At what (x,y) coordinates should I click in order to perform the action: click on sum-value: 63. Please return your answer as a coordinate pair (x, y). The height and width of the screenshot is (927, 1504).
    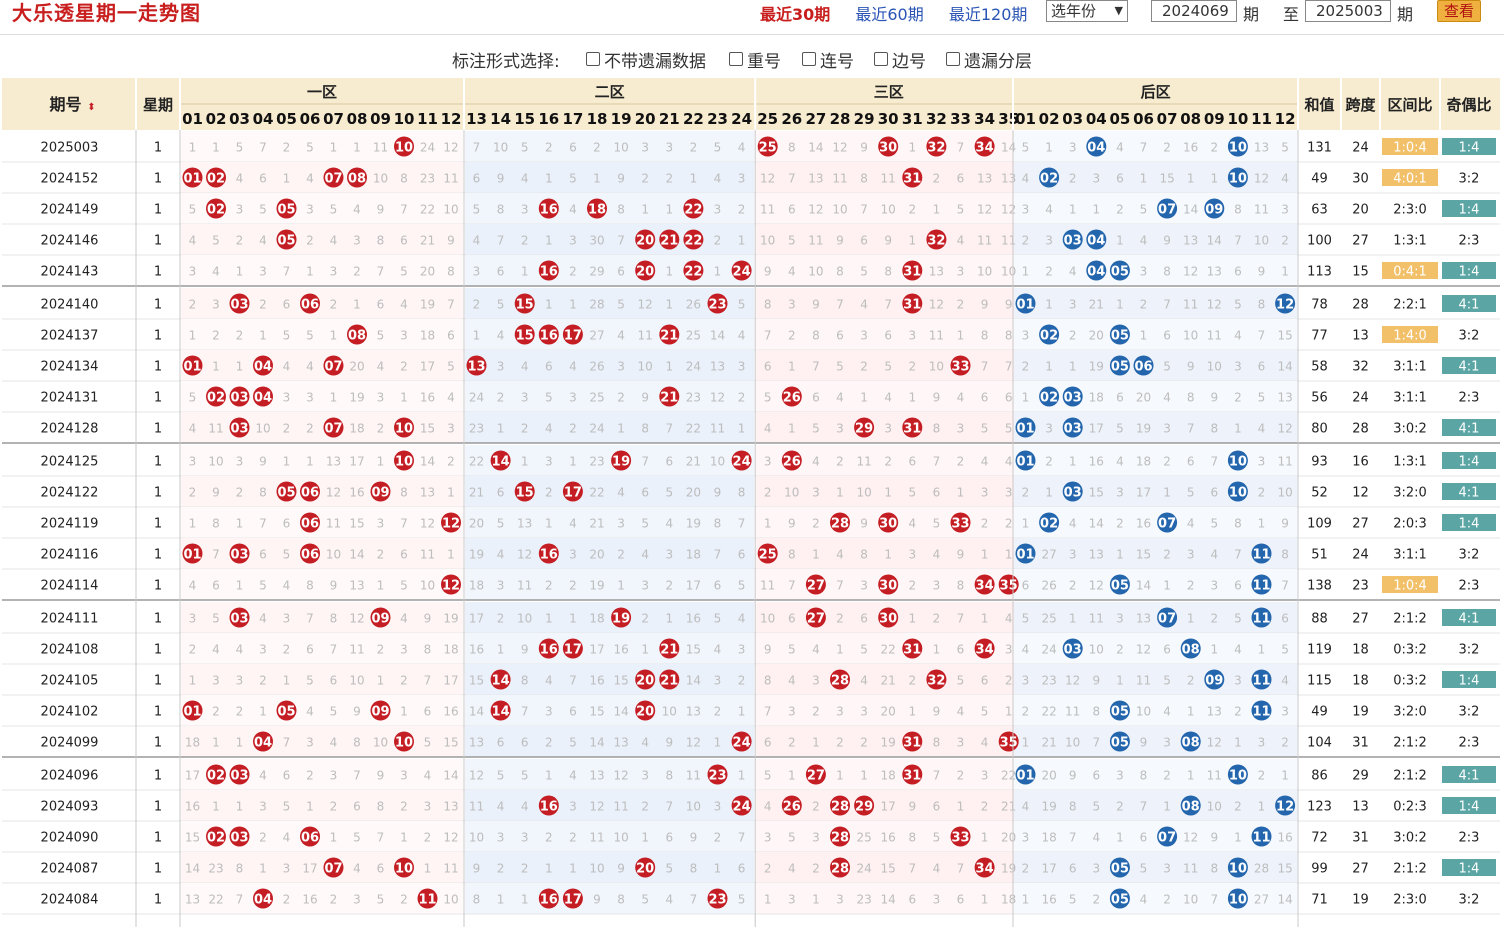
    Looking at the image, I should click on (1319, 210).